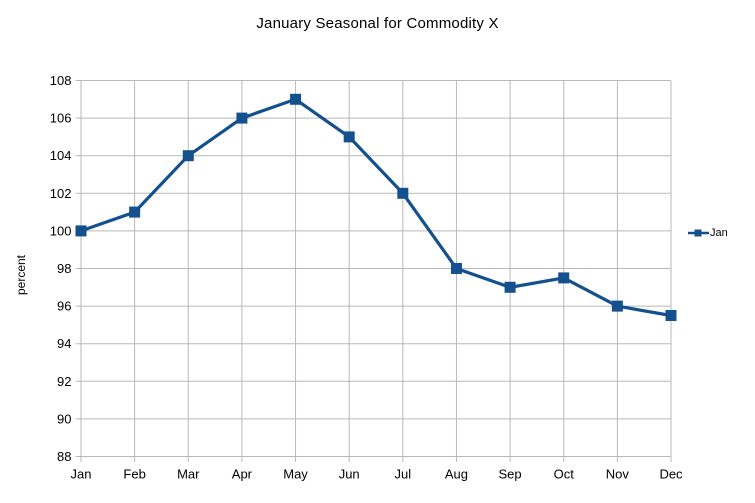 The image size is (755, 503). I want to click on y-tick-label: 104, so click(61, 155).